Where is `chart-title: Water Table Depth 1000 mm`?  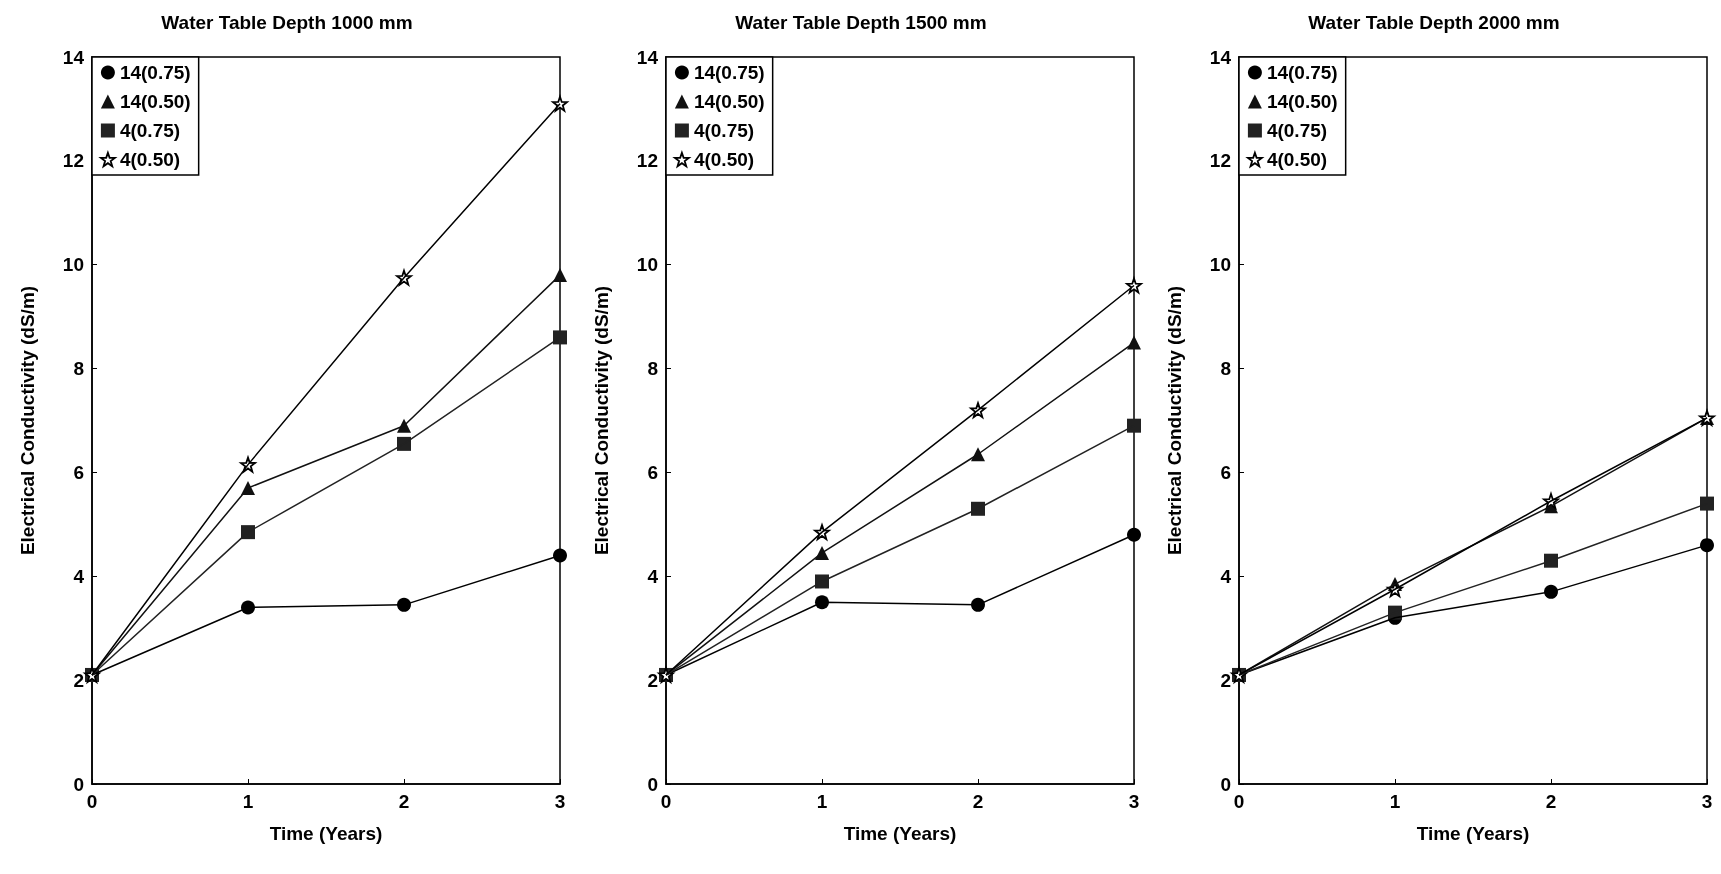
chart-title: Water Table Depth 1000 mm is located at coordinates (287, 22).